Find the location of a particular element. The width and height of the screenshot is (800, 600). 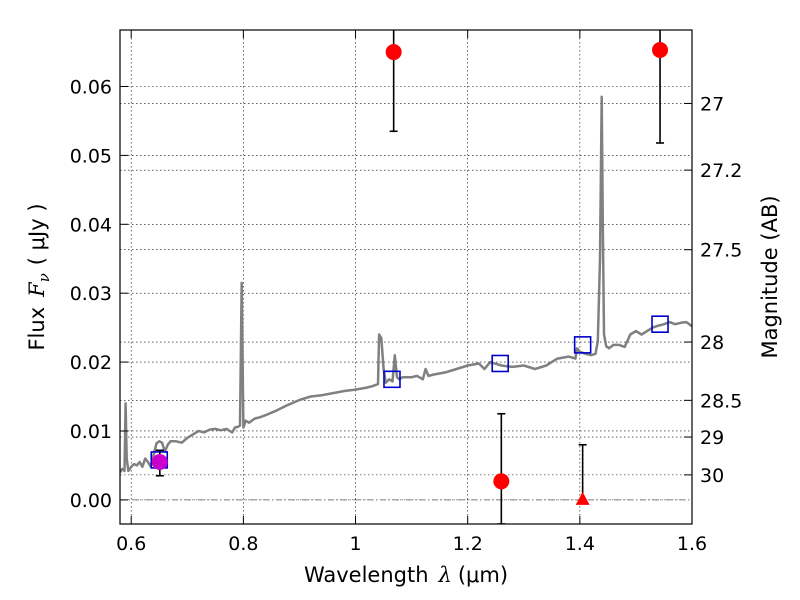

y-tick-label: 0.06 is located at coordinates (91, 87).